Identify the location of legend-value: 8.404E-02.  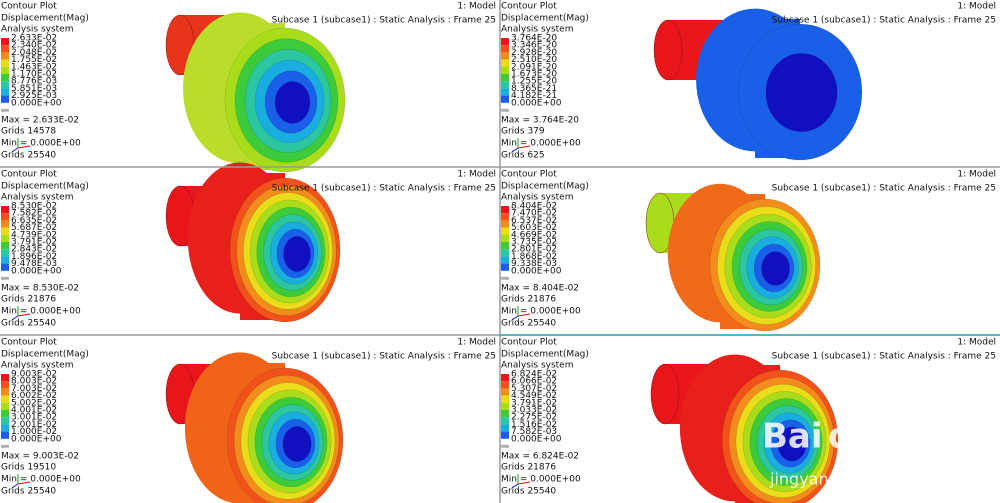
(534, 207).